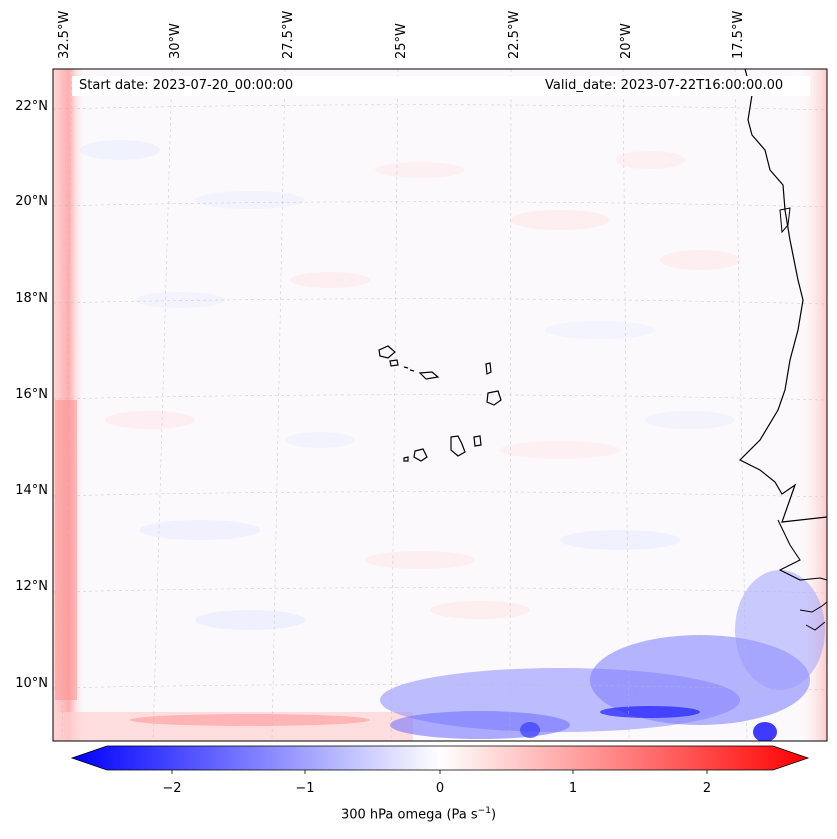 Image resolution: width=837 pixels, height=839 pixels. Describe the element at coordinates (439, 772) in the screenshot. I see `colorbar-ticks` at that location.